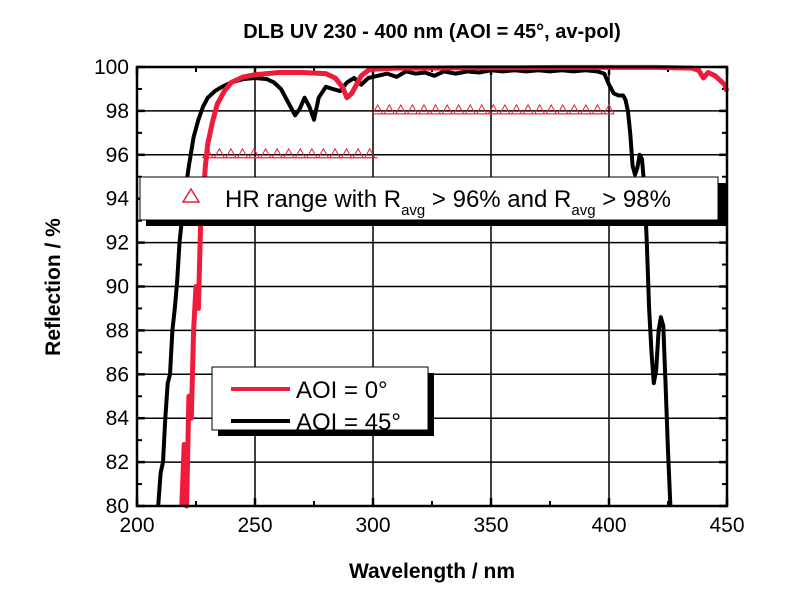 The height and width of the screenshot is (600, 800). What do you see at coordinates (448, 202) in the screenshot?
I see `legend-hr-text: HR range with Ravg > 96% and Ravg > 98%` at bounding box center [448, 202].